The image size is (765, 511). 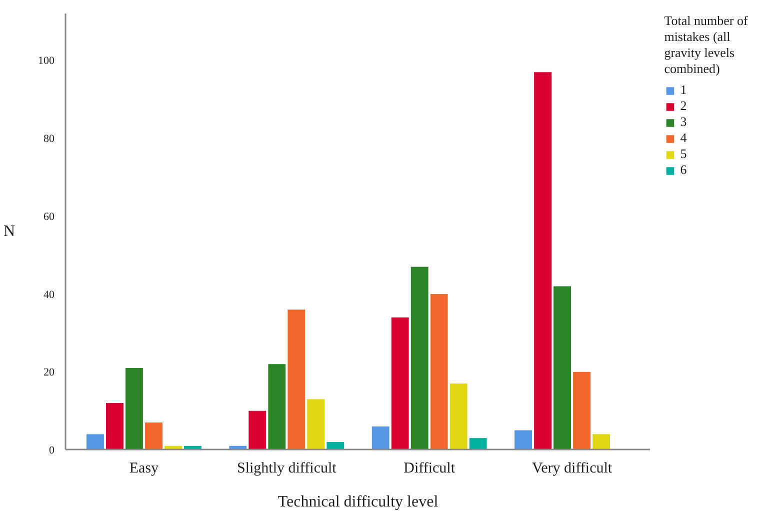 What do you see at coordinates (684, 154) in the screenshot?
I see `legend-label: 5` at bounding box center [684, 154].